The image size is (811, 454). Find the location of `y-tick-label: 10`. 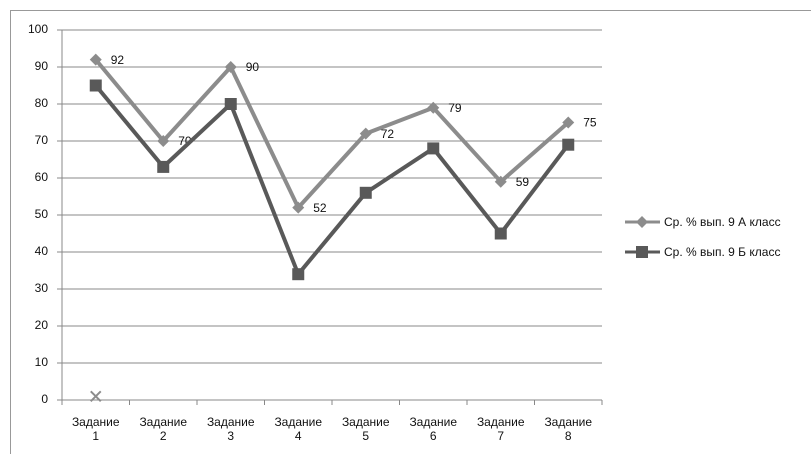

y-tick-label: 10 is located at coordinates (42, 362).